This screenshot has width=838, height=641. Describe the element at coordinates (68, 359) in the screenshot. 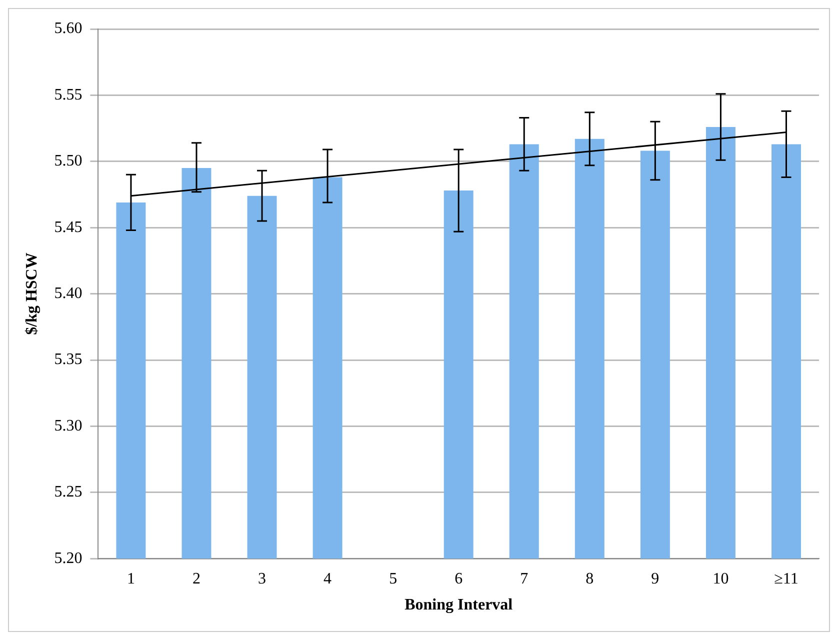

I see `y-tick-label: 5.35` at that location.